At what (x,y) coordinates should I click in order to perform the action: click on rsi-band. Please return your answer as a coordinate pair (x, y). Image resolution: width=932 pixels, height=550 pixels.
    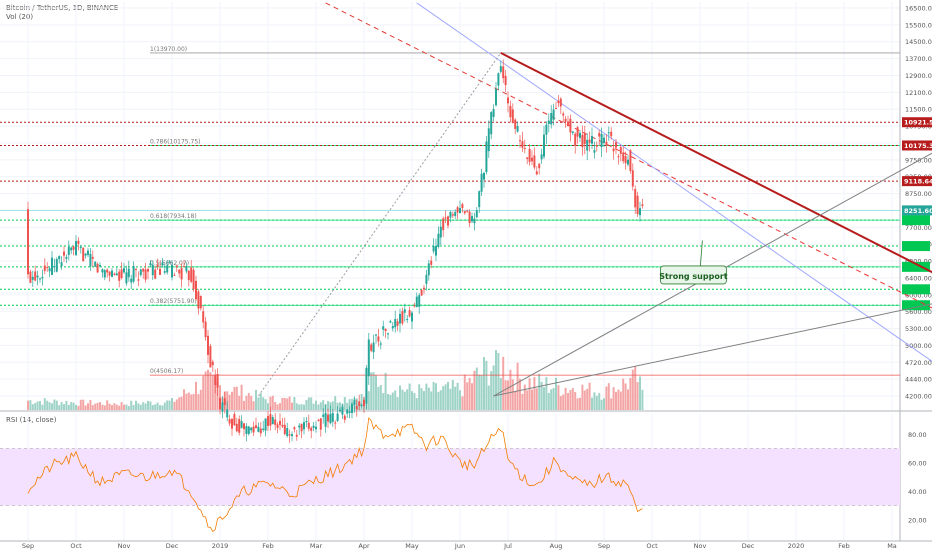
    Looking at the image, I should click on (450, 477).